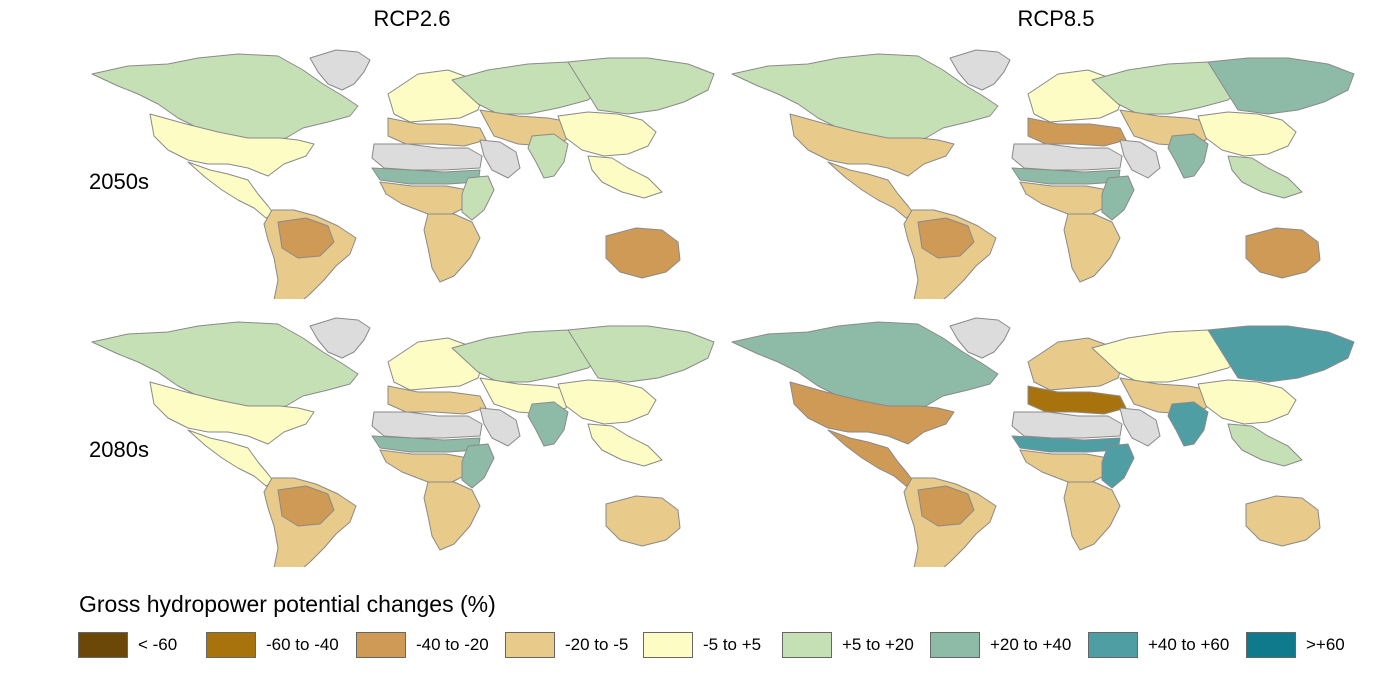 The height and width of the screenshot is (681, 1380). I want to click on legend-label: -5 to +5, so click(732, 644).